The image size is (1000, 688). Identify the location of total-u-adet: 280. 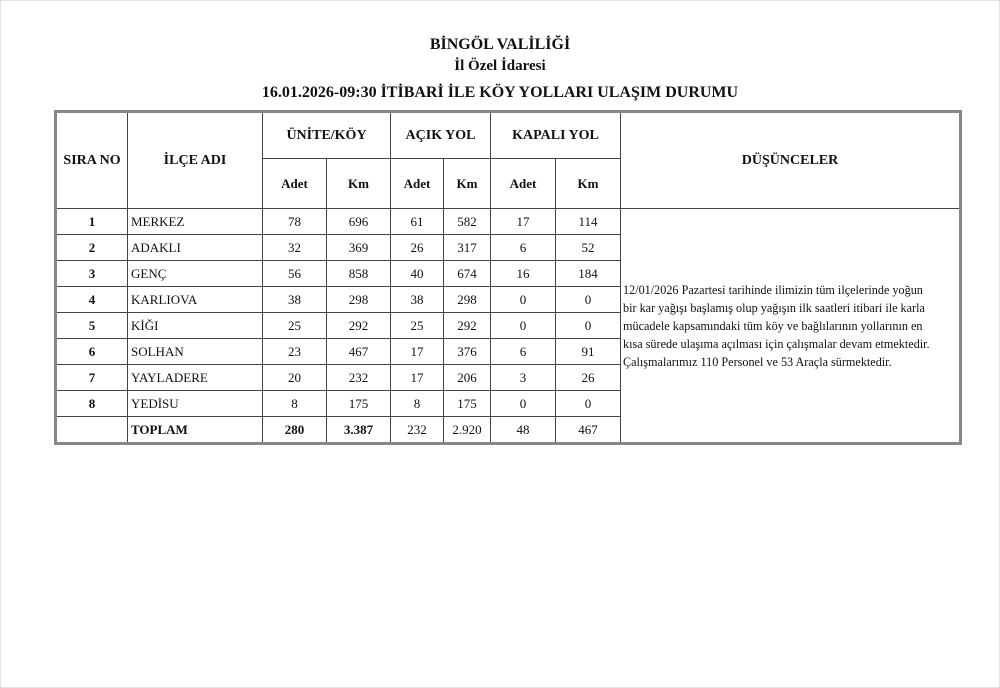
(294, 430).